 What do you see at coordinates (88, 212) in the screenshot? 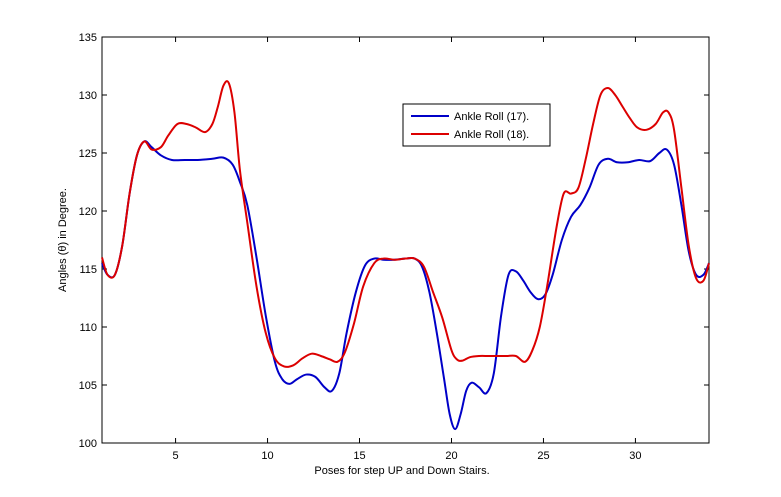
I see `y-tick-label-120: 120` at bounding box center [88, 212].